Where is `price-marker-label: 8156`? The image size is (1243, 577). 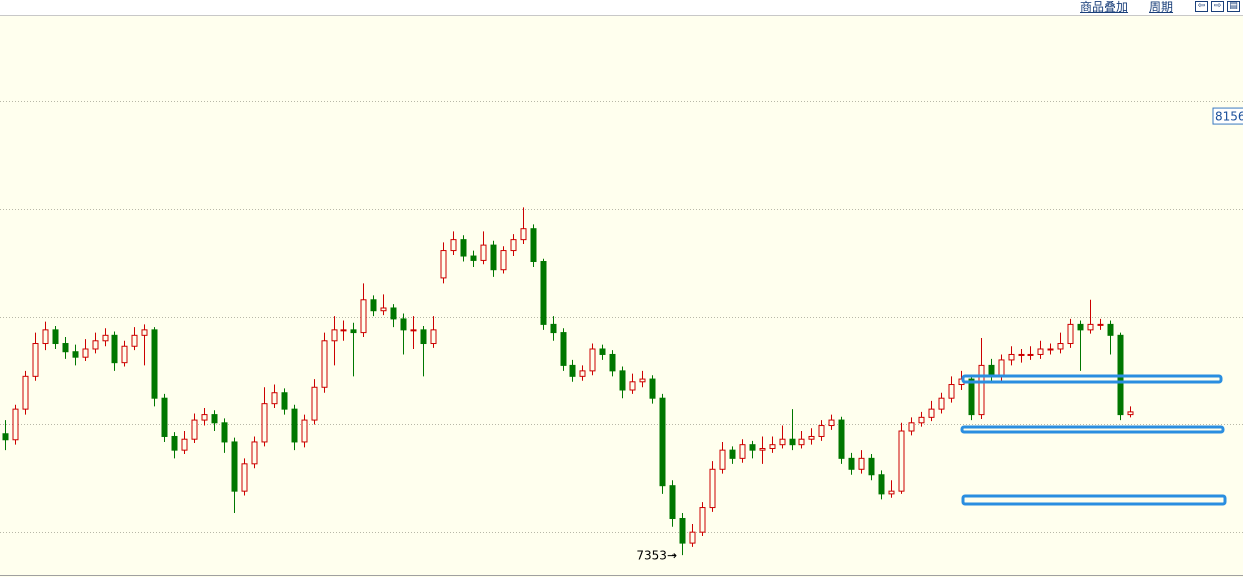 price-marker-label: 8156 is located at coordinates (1229, 117).